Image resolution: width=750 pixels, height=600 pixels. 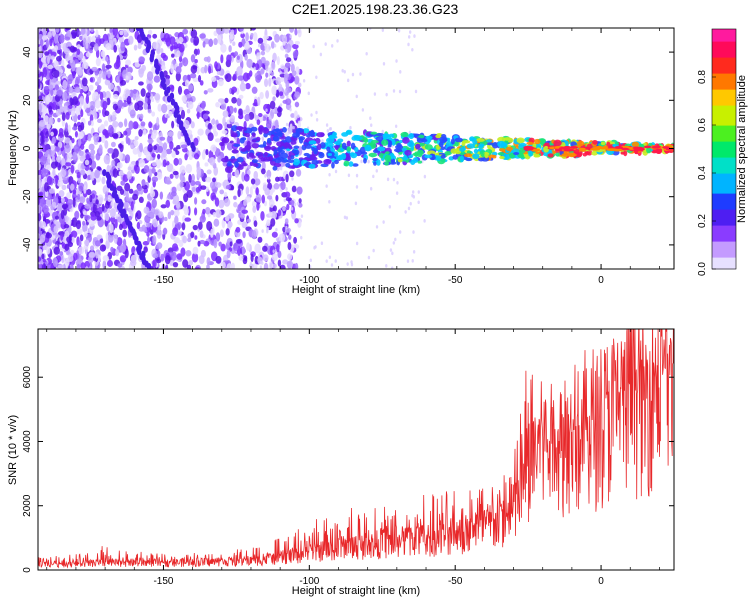 I want to click on spectrogram-signal-band, so click(x=446, y=149).